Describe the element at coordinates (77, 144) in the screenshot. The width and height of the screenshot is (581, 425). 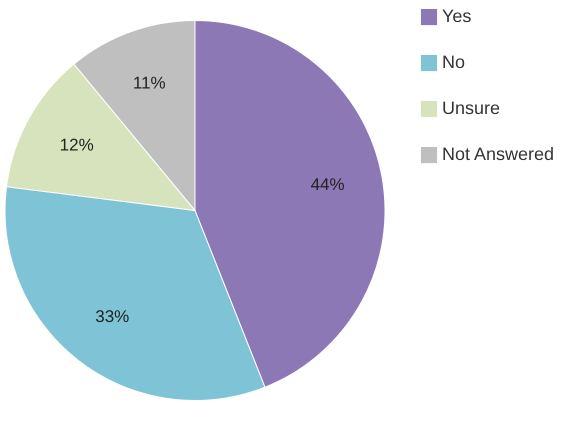
I see `data-label: 12%` at that location.